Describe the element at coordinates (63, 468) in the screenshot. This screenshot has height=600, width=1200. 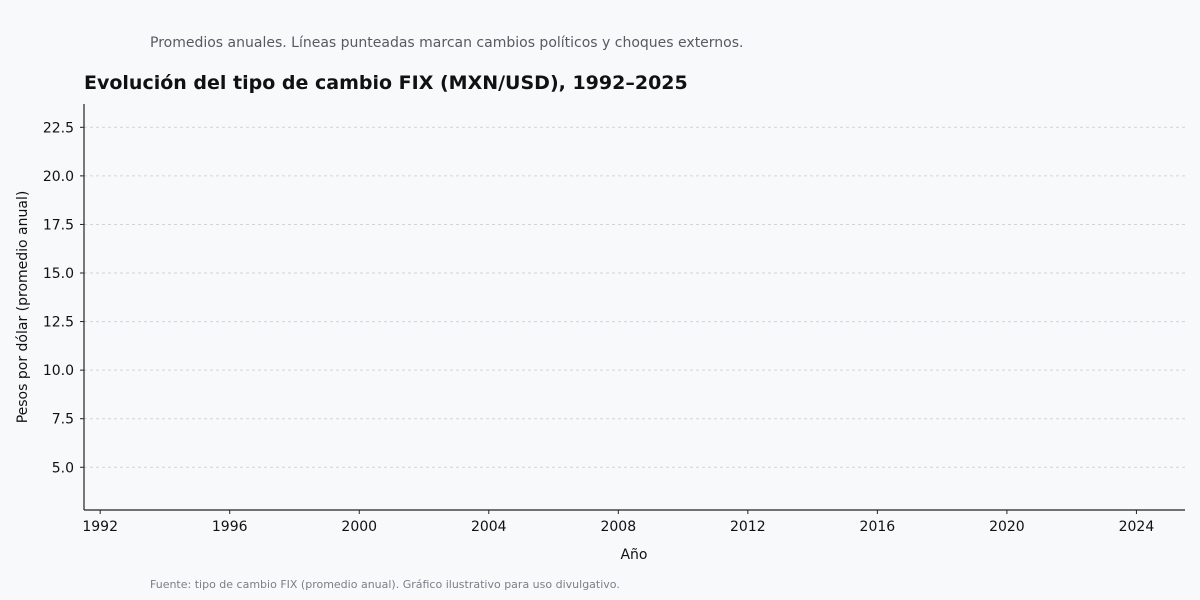
I see `y-tick-label: 5.0` at that location.